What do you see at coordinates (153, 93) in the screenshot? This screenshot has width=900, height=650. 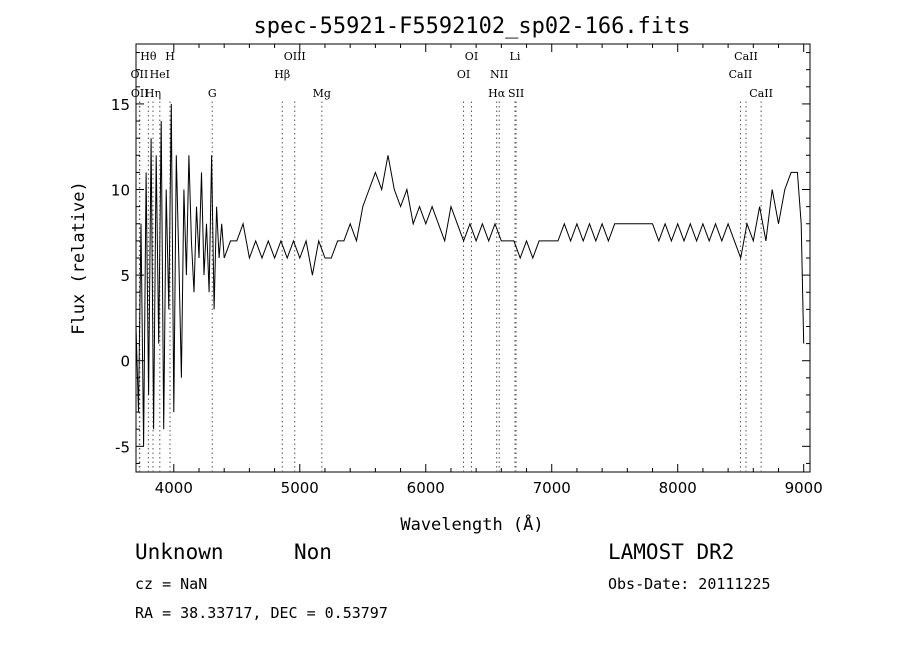 I see `spectral-line-label: Hη` at bounding box center [153, 93].